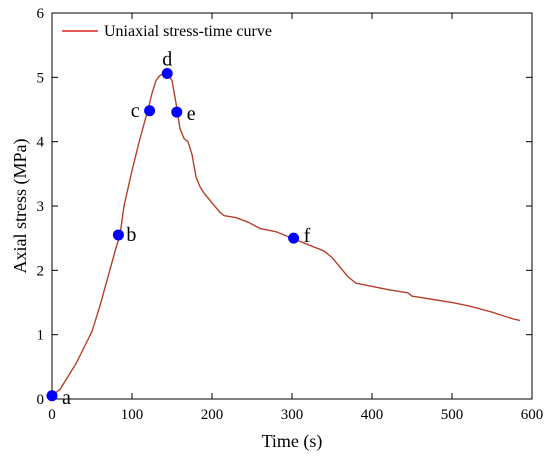  I want to click on legend: Uniaxial stress-time curve, so click(167, 31).